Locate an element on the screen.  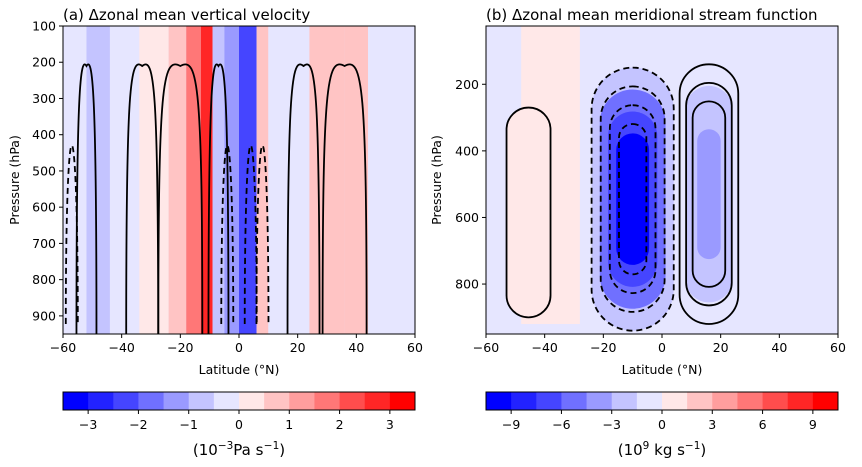
panel-b-ylabel: Pressure (hPa) is located at coordinates (436, 180).